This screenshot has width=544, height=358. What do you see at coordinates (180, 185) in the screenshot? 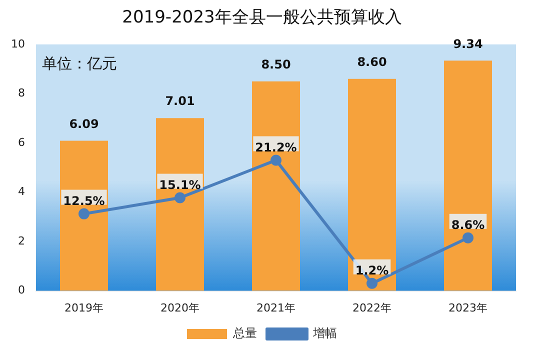
I see `data-label: 15.1%` at bounding box center [180, 185].